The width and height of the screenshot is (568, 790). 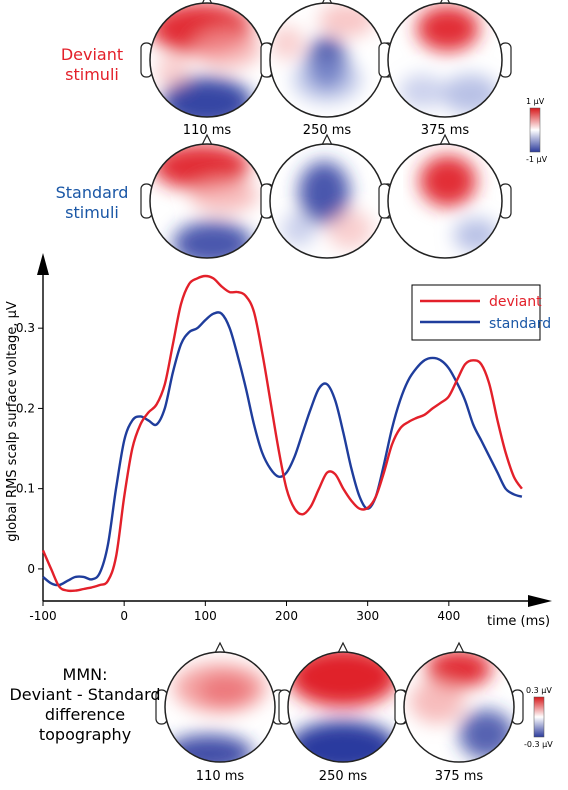 I want to click on mmn-label-line2: Deviant - Standard, so click(x=84, y=694).